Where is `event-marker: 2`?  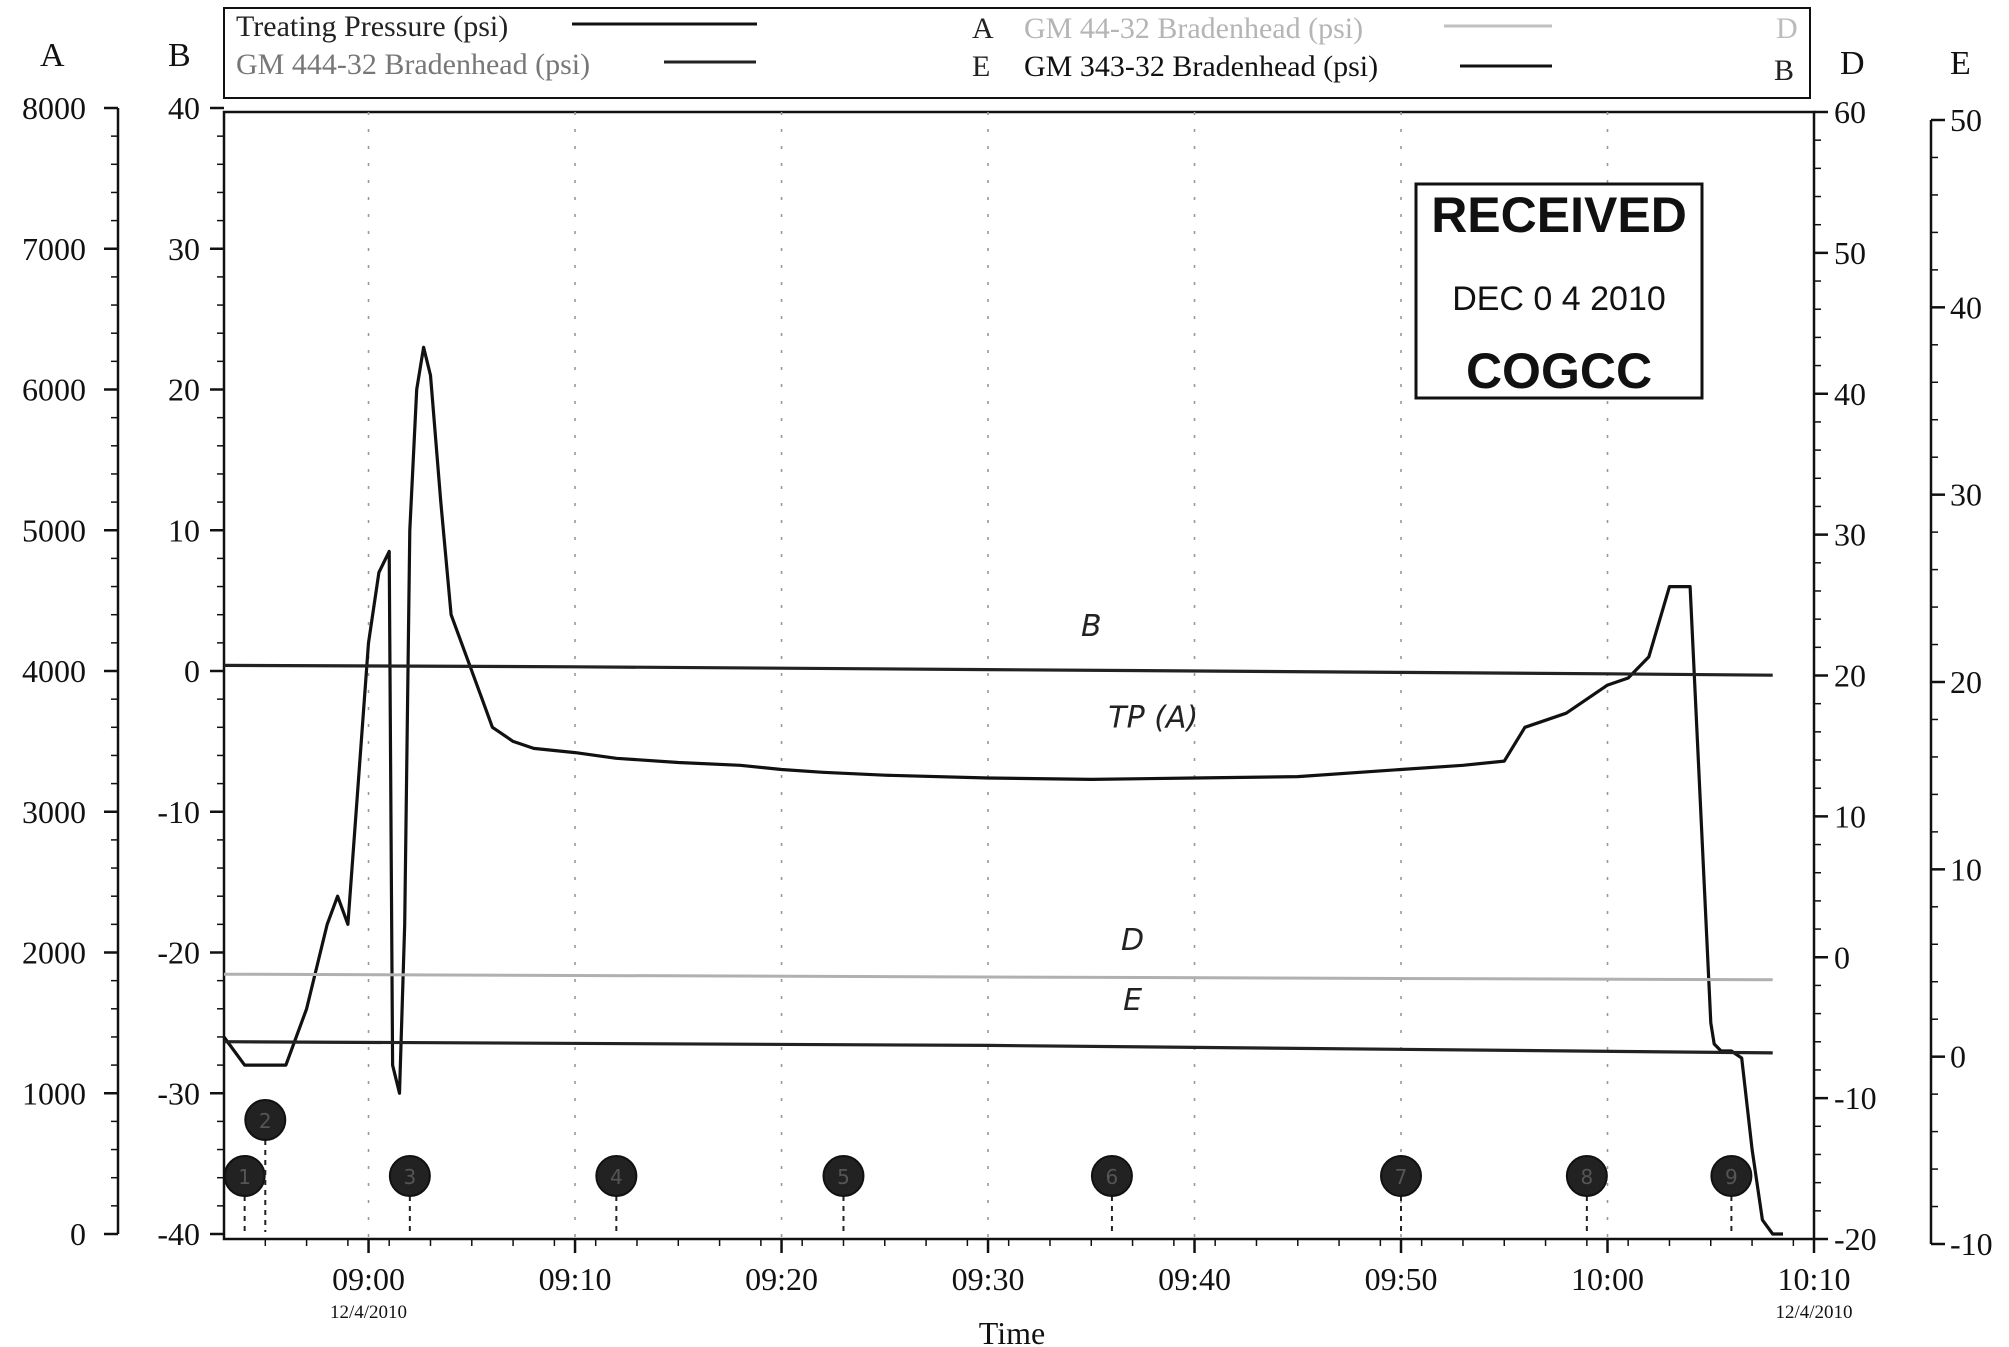 event-marker: 2 is located at coordinates (265, 1165).